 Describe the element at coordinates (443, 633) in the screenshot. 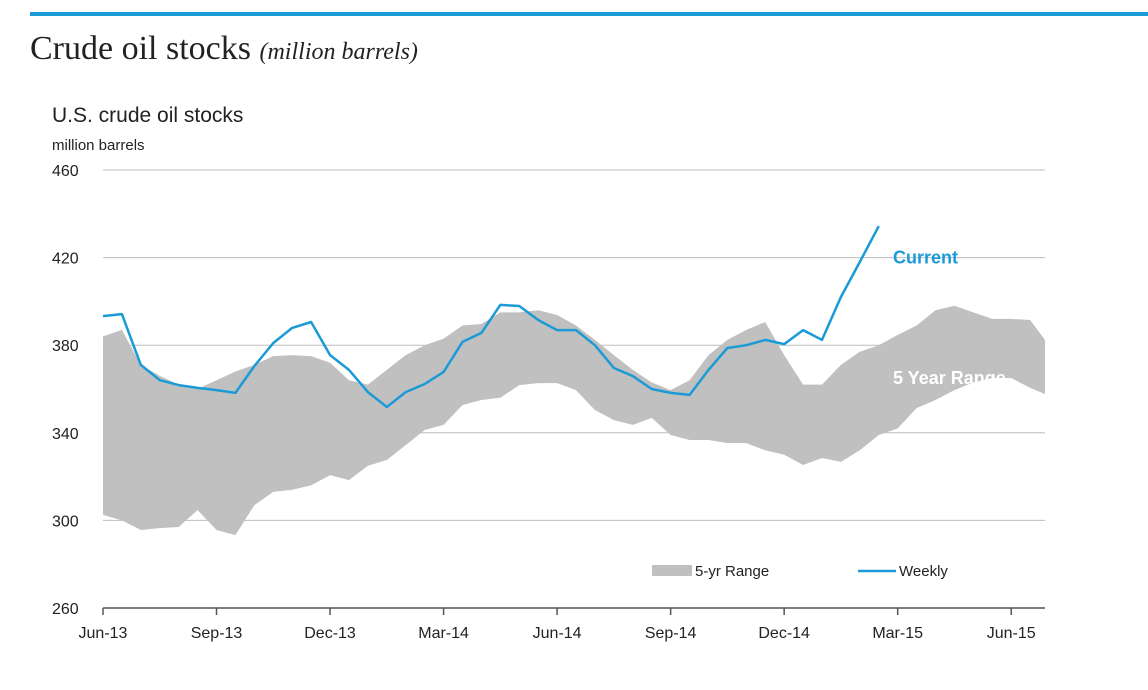

I see `x-tick-label: Mar-14` at that location.